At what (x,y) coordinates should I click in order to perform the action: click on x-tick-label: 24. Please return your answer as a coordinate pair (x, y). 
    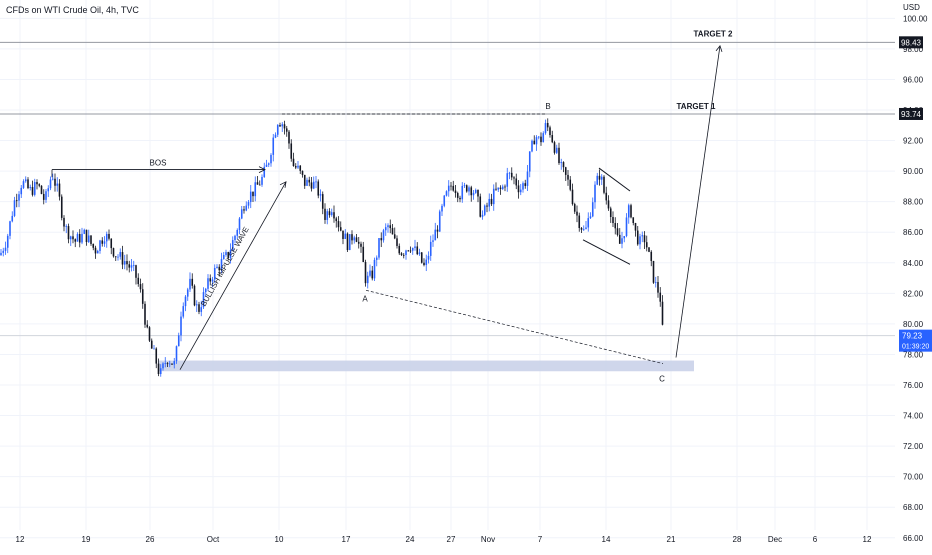
    Looking at the image, I should click on (410, 539).